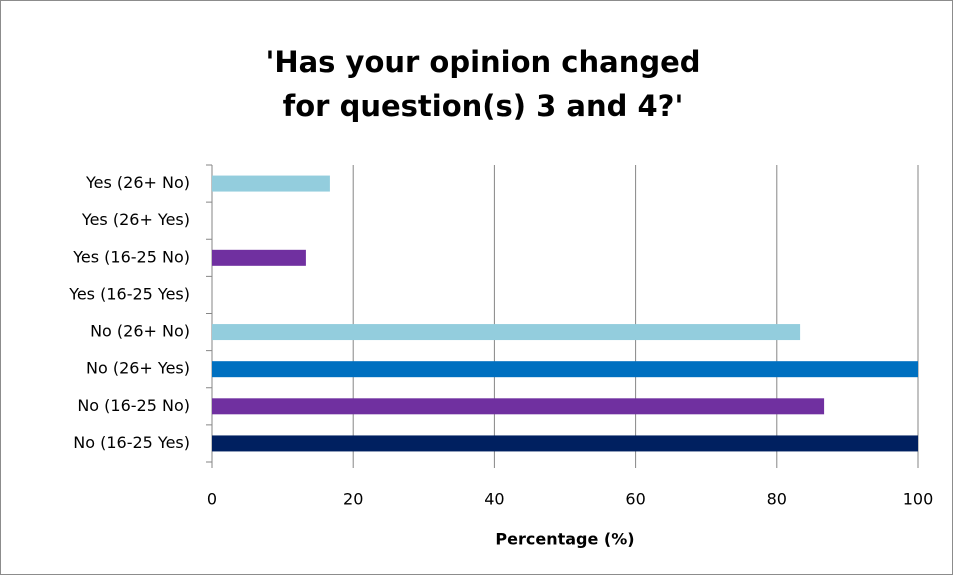 The width and height of the screenshot is (958, 578). What do you see at coordinates (212, 499) in the screenshot?
I see `x-tick-label: 0` at bounding box center [212, 499].